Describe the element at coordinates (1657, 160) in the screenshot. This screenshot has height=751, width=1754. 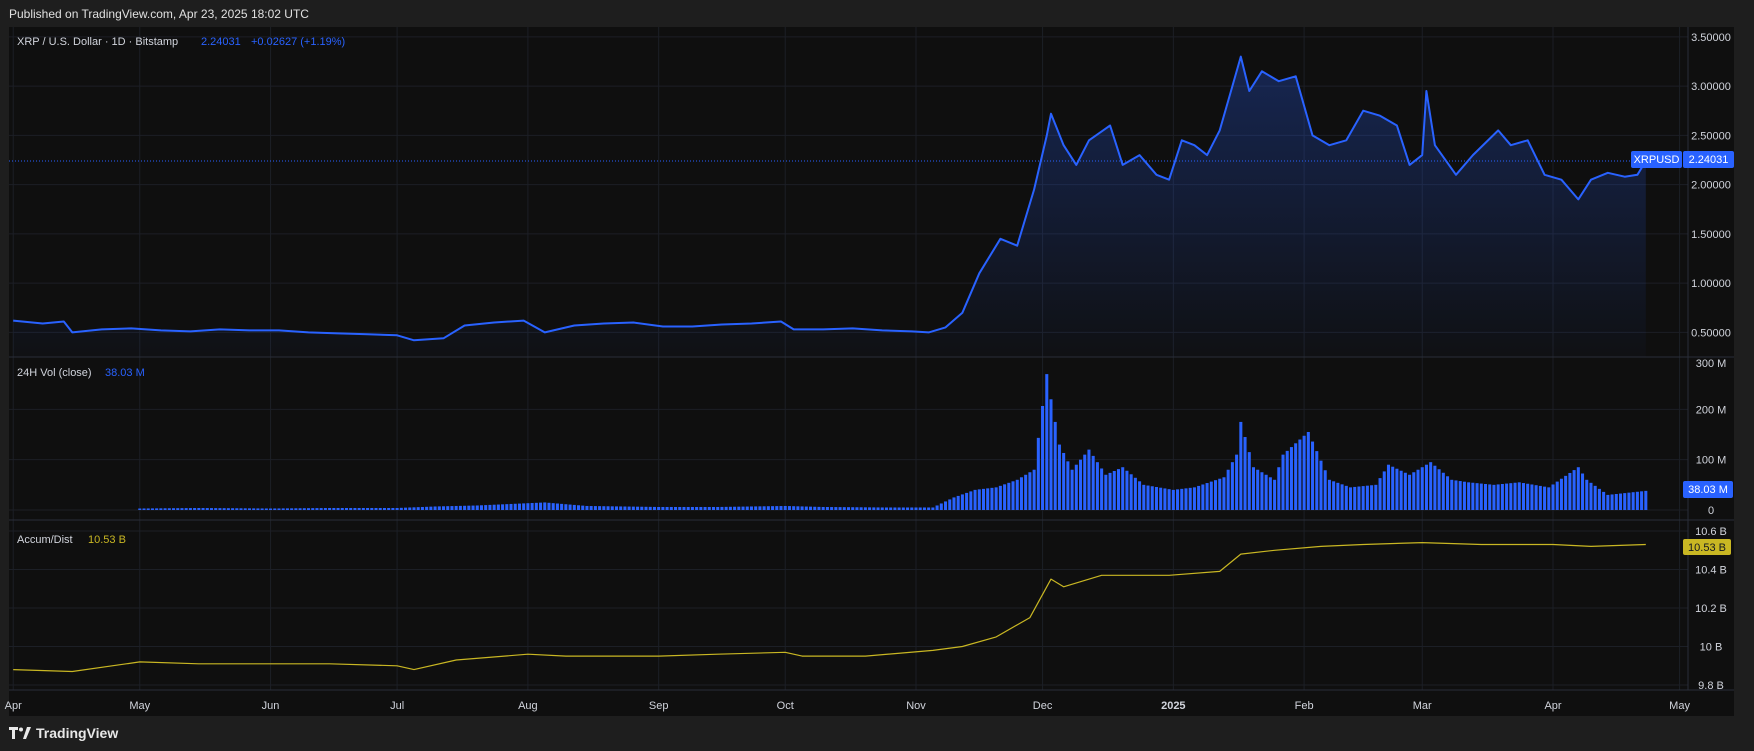
I see `ticker-badge-label: XRPUSD` at that location.